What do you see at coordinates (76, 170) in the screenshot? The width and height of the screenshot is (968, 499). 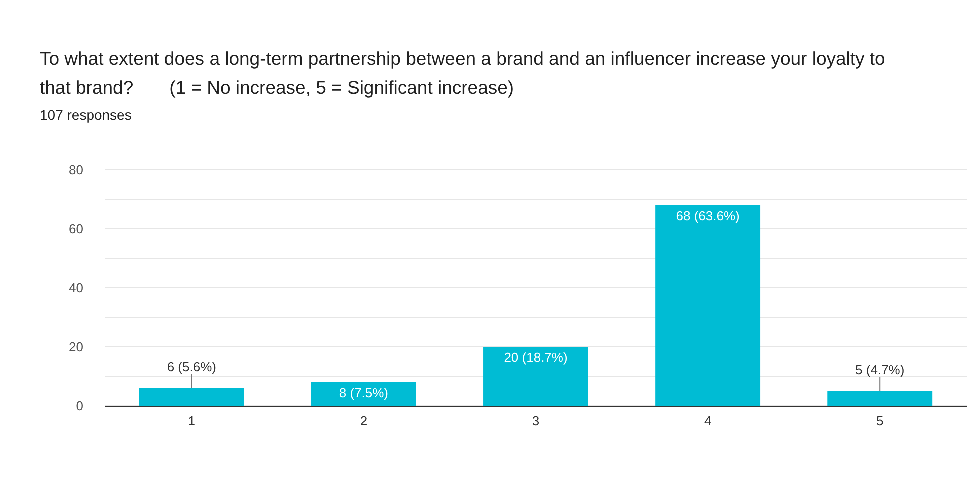 I see `y-tick-label: 80` at bounding box center [76, 170].